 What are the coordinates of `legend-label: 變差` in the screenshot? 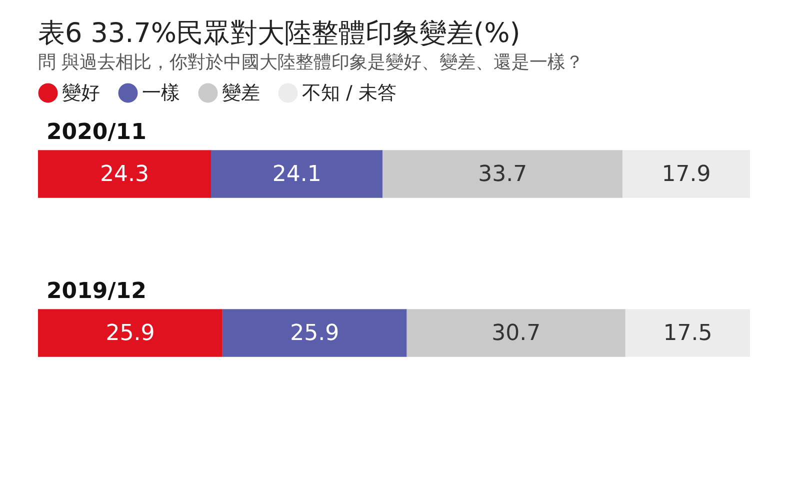 It's located at (241, 93).